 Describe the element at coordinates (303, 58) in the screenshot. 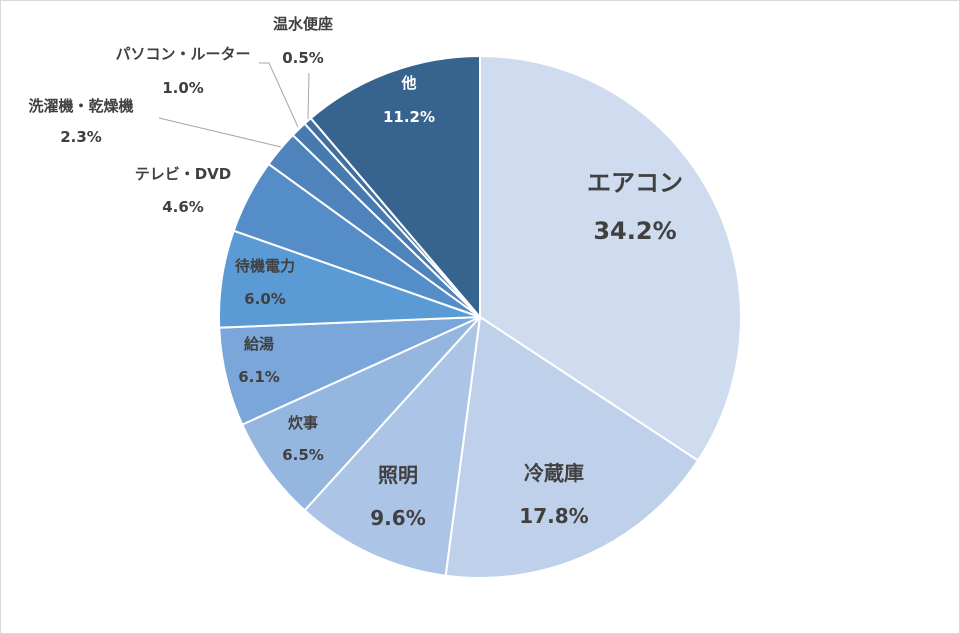

I see `slice-value-label: 0.5%` at that location.